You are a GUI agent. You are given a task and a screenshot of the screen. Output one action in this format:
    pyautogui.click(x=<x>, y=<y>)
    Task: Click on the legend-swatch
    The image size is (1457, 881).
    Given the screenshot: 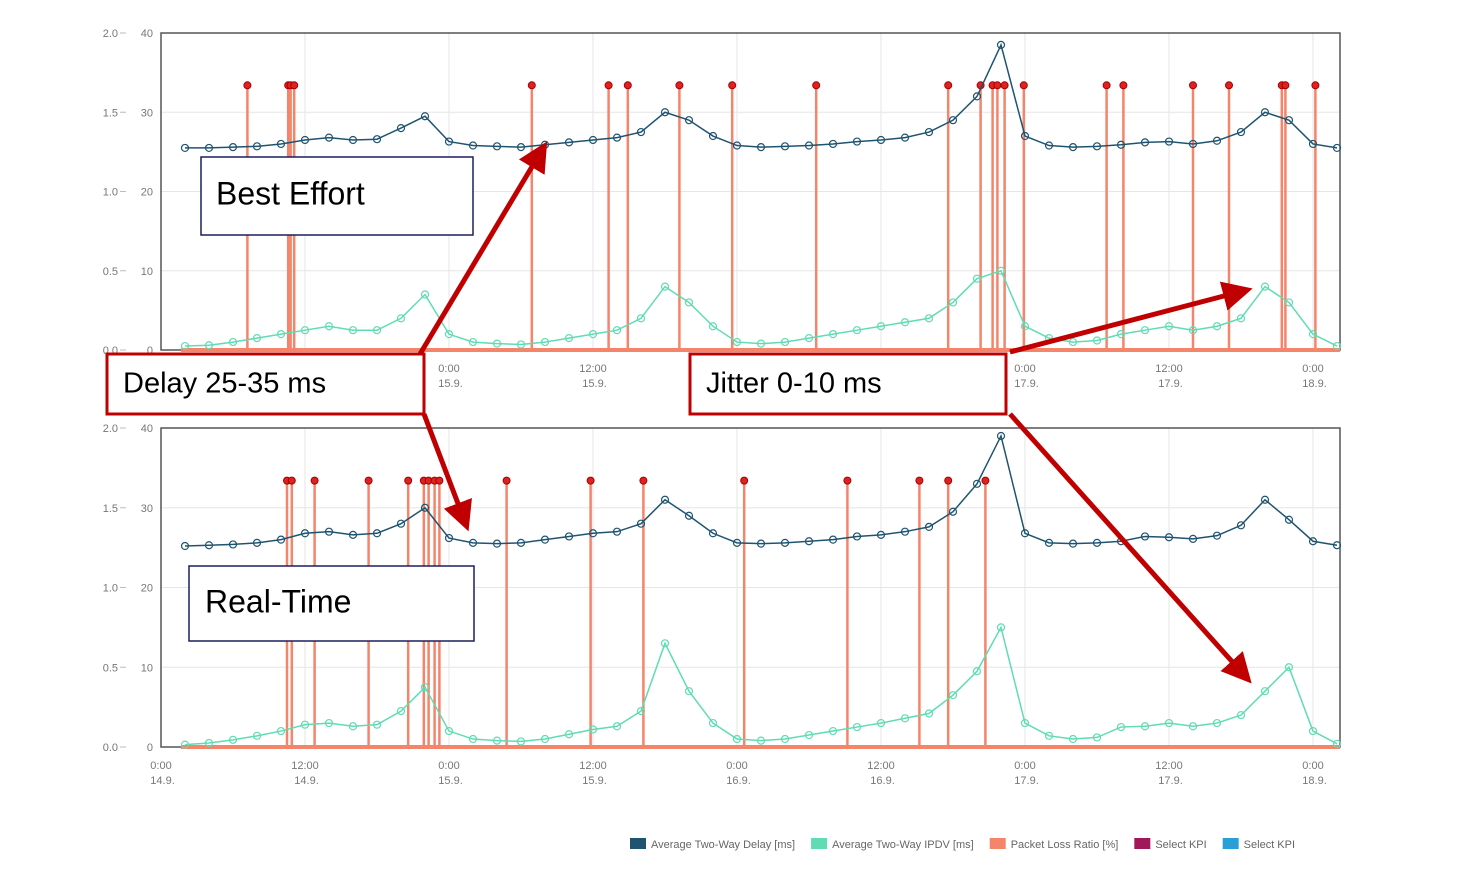 What is the action you would take?
    pyautogui.click(x=997, y=843)
    